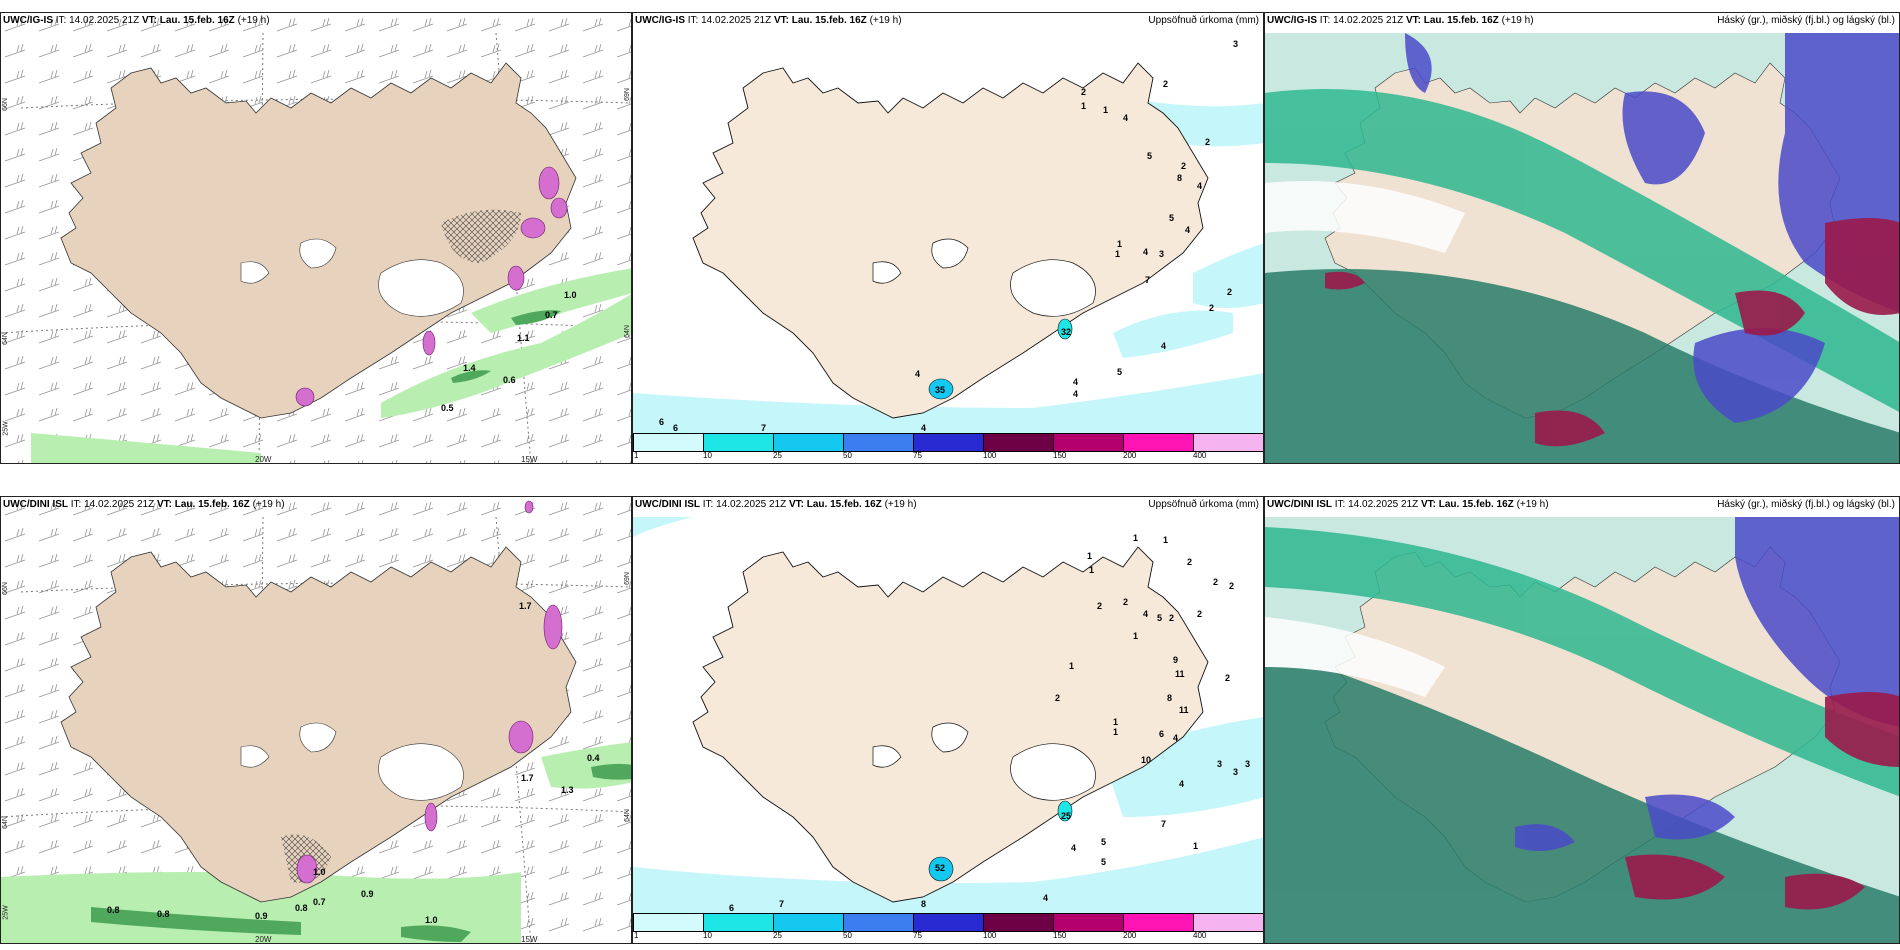  Describe the element at coordinates (447, 408) in the screenshot. I see `value-label: 0.5` at that location.